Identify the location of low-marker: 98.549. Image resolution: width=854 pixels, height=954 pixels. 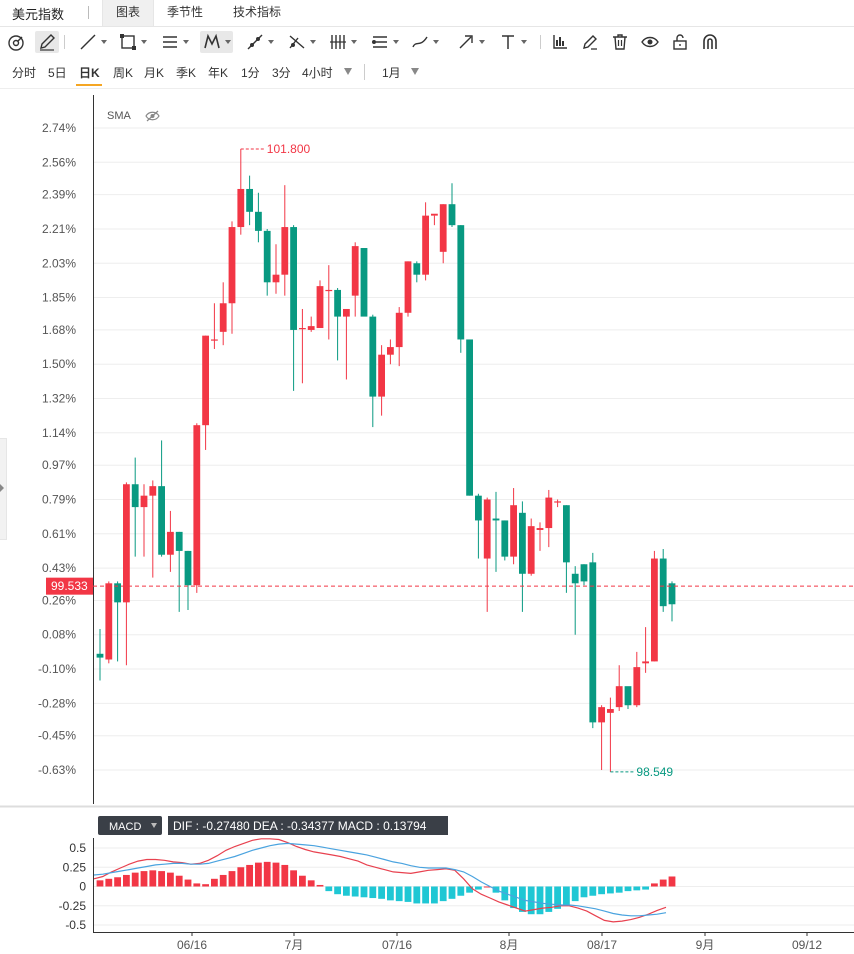
(641, 772).